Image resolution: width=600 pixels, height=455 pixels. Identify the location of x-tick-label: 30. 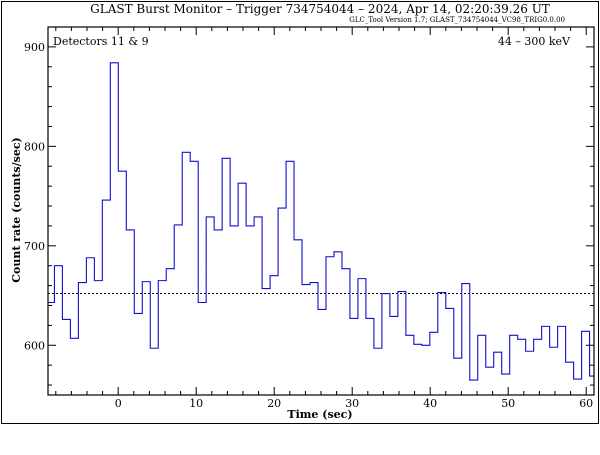
(352, 403).